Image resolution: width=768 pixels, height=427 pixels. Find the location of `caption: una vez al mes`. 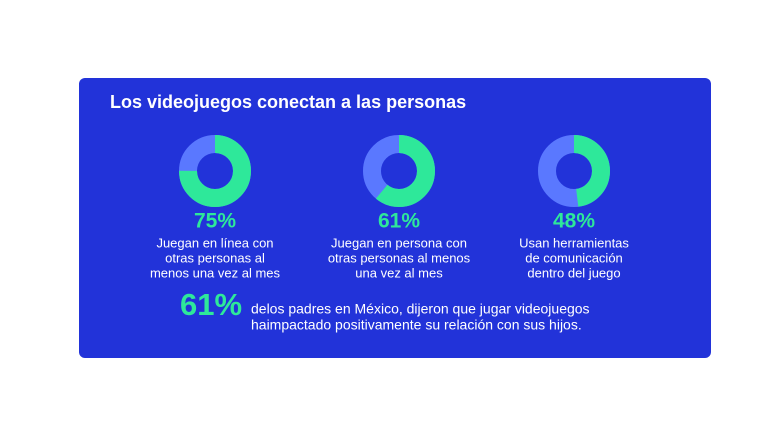

caption: una vez al mes is located at coordinates (399, 272).